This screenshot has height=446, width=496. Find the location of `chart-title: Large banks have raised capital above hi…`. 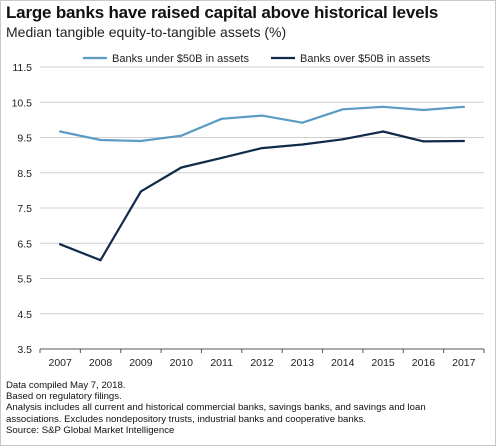

chart-title: Large banks have raised capital above hi… is located at coordinates (222, 12).